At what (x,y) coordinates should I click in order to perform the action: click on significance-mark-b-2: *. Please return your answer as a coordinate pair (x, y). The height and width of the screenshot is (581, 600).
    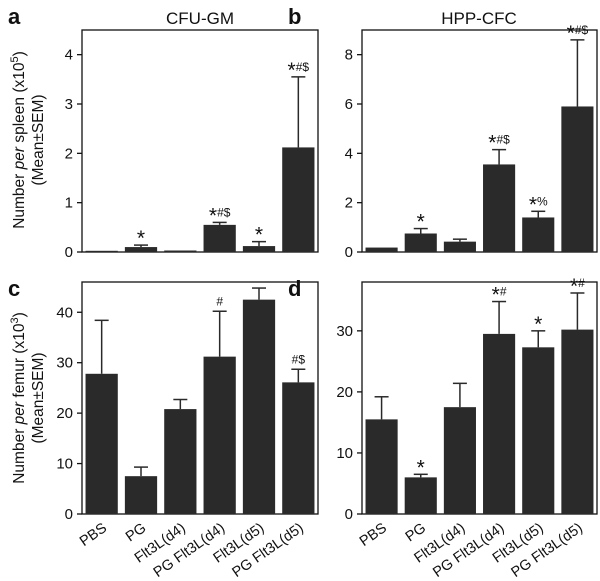
    Looking at the image, I should click on (421, 222).